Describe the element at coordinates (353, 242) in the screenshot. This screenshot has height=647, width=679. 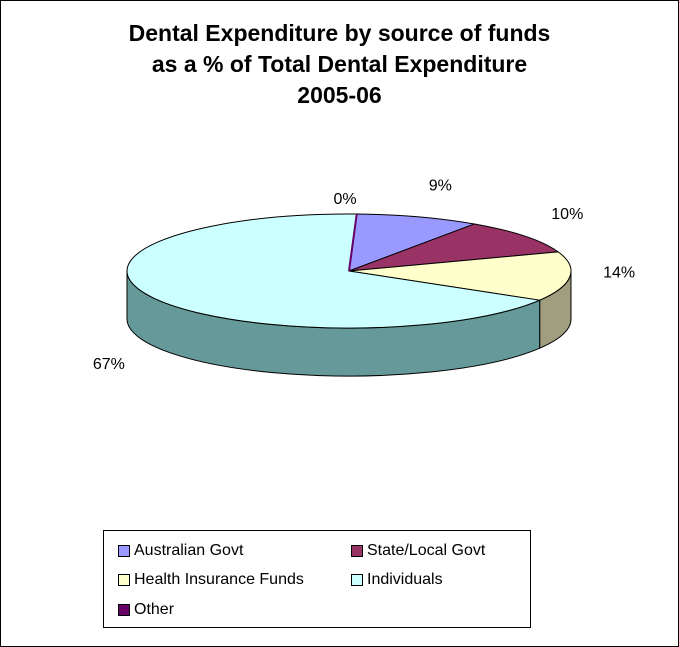
I see `slice-other` at that location.